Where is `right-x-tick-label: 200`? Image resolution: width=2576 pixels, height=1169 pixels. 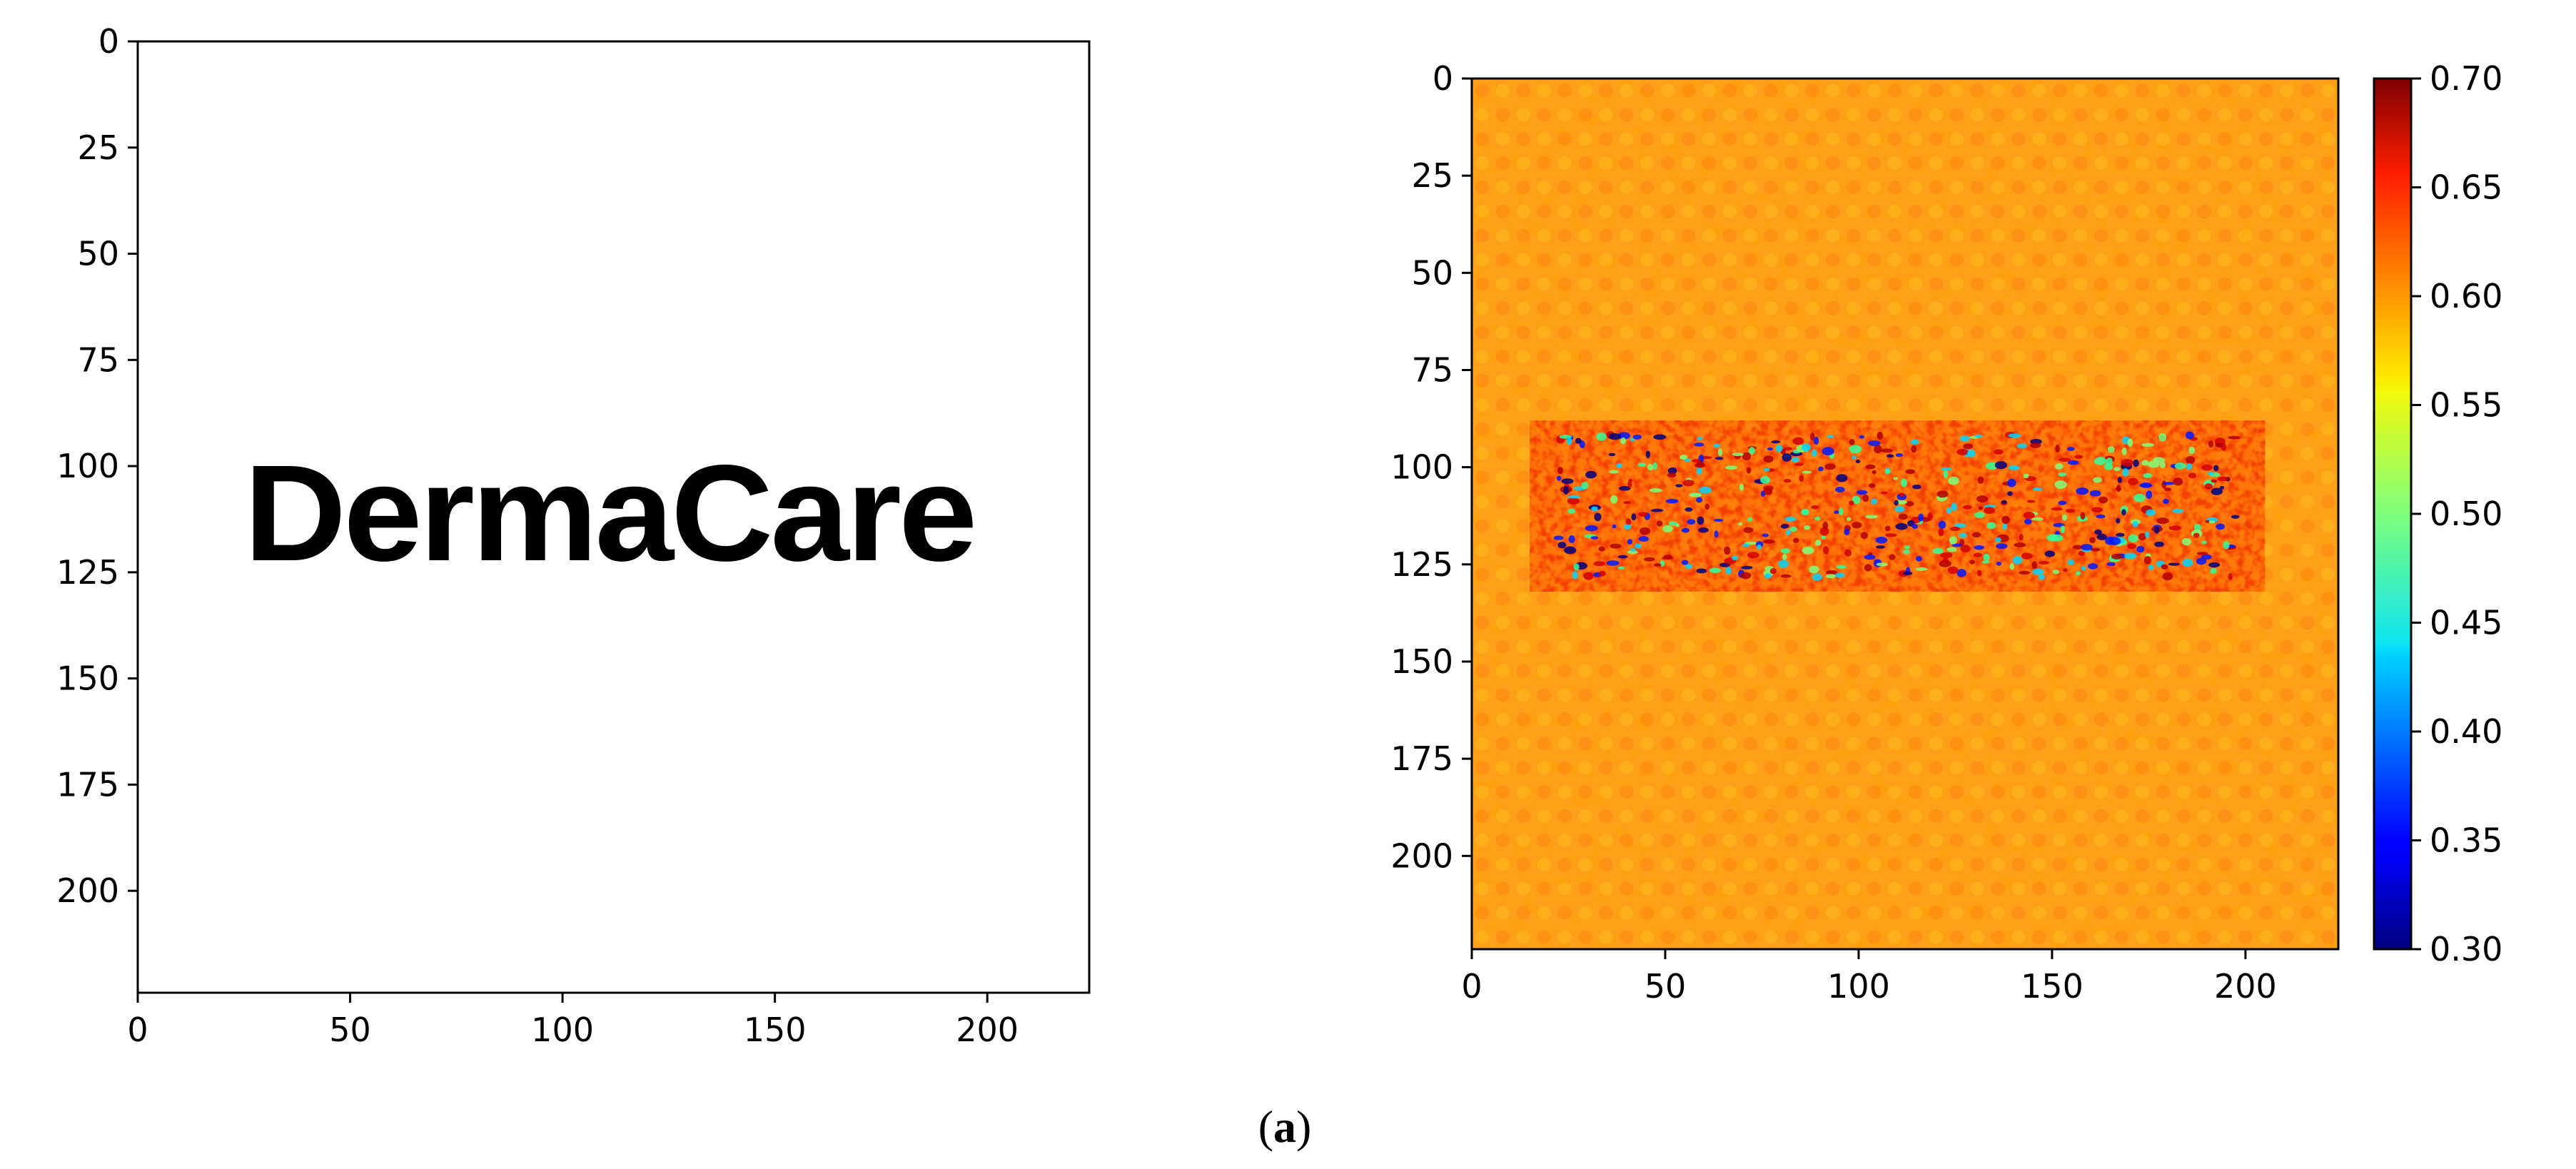
right-x-tick-label: 200 is located at coordinates (2245, 986).